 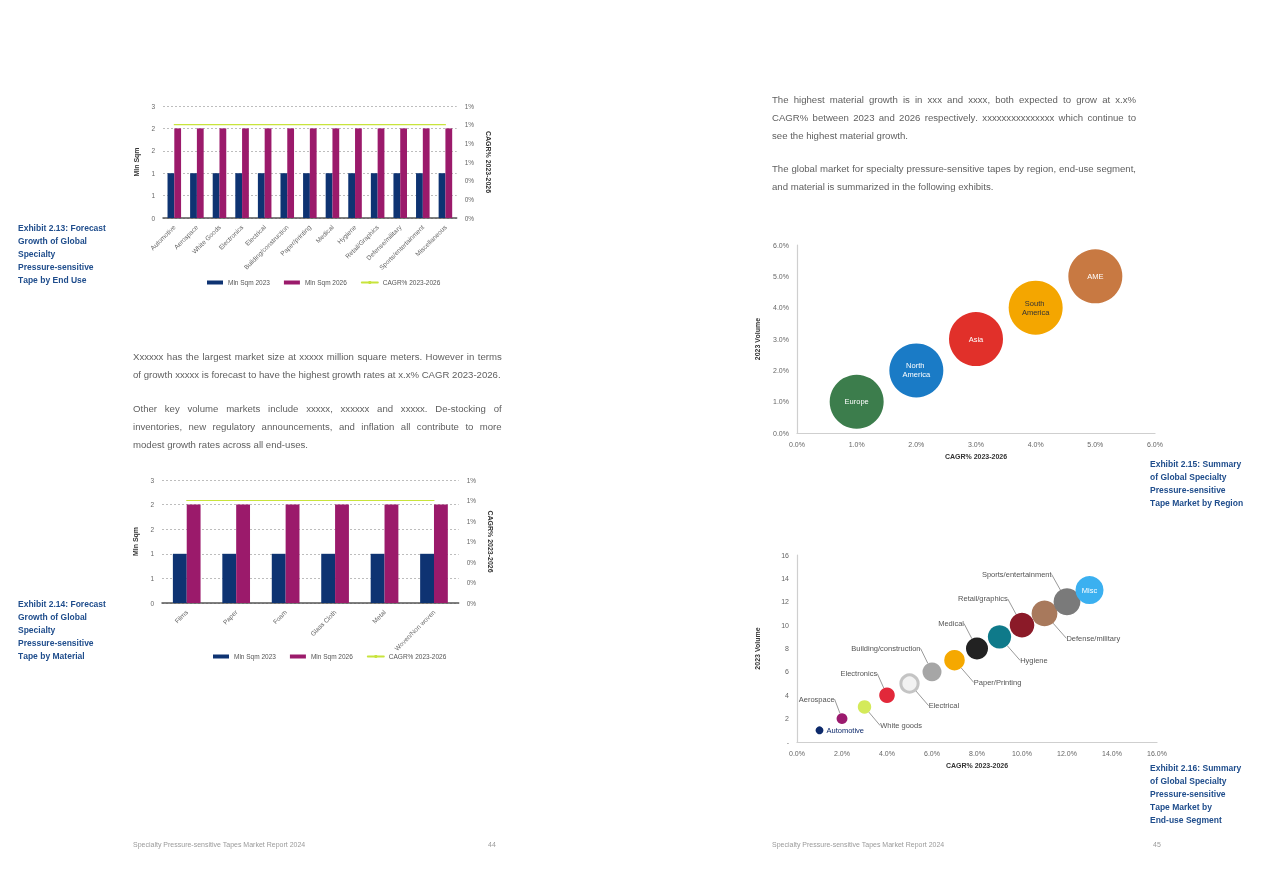 What do you see at coordinates (62, 254) in the screenshot?
I see `chart-title: Exhibit 2.13: Forecast Growth of Global Specialty Pressure-sensitive Tape by End Use` at bounding box center [62, 254].